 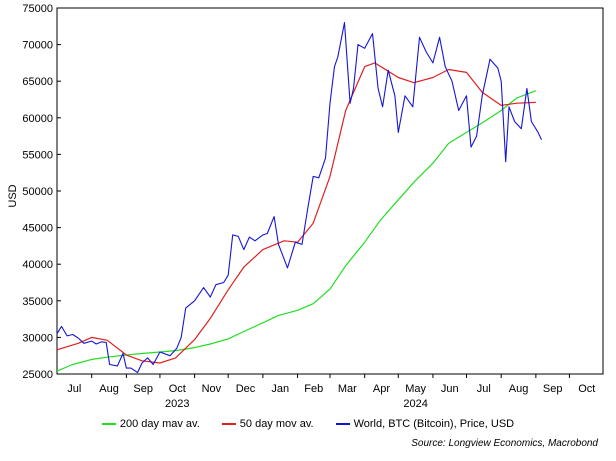 I want to click on source-note: Source: Longview Economics, Macrobond, so click(x=504, y=443).